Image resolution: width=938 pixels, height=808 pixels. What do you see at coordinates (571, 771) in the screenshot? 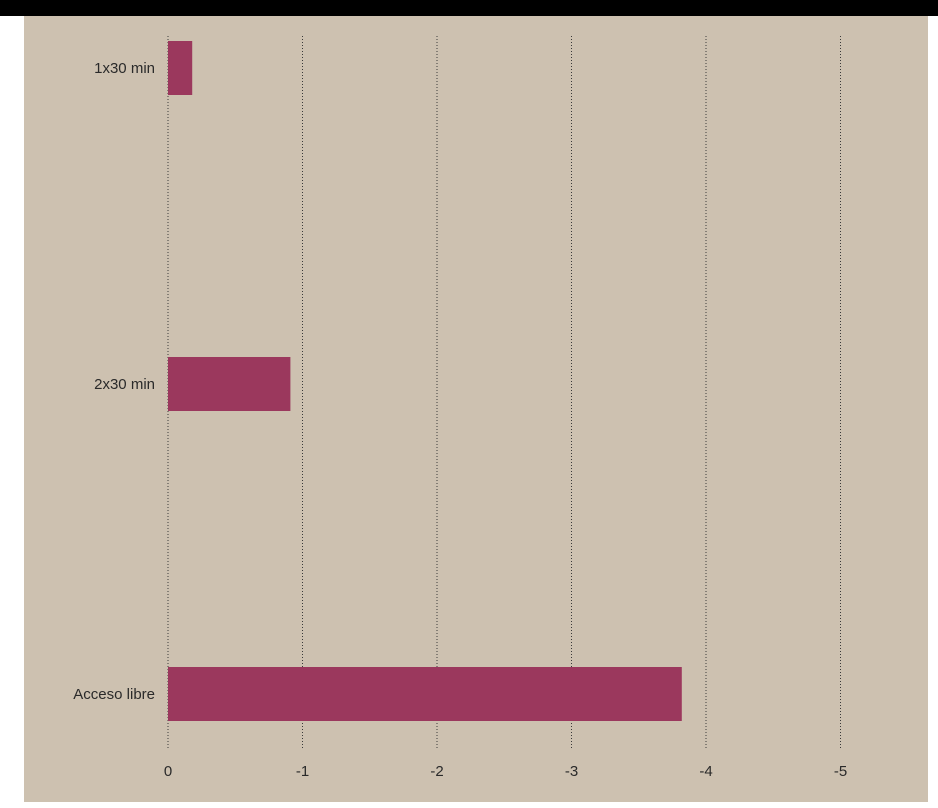
I see `x-tick-label: -3` at bounding box center [571, 771].